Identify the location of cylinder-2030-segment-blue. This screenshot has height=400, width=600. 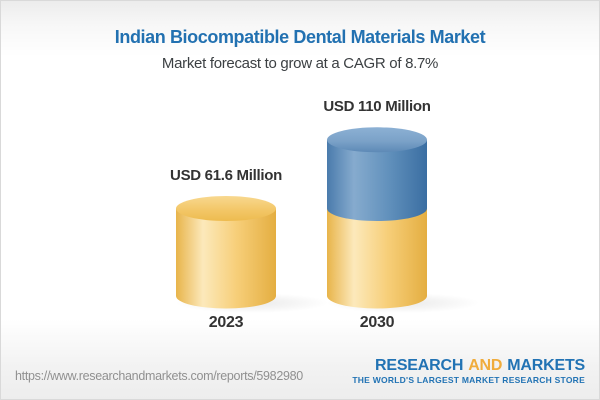
(377, 180).